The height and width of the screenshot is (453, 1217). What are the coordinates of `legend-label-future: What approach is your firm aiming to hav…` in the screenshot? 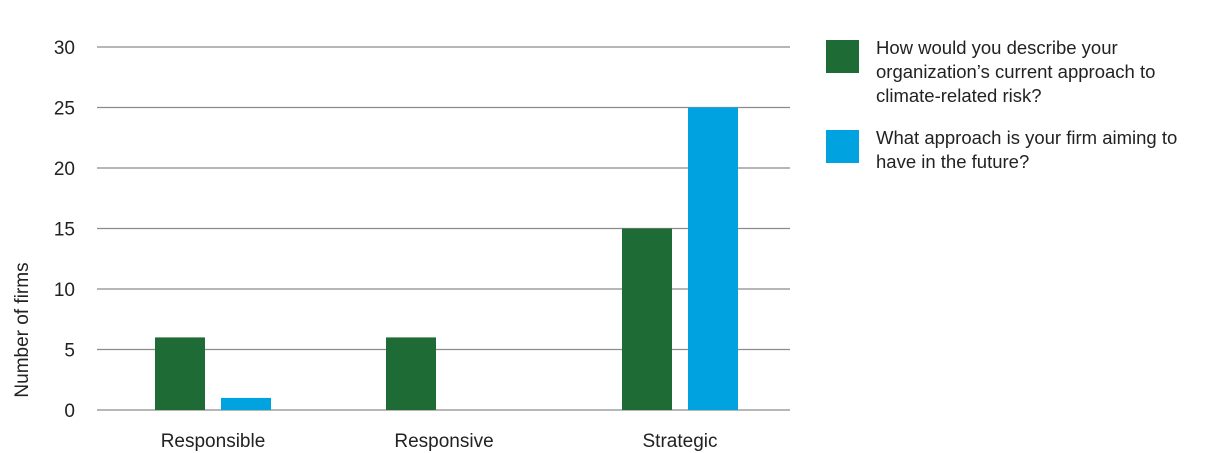 It's located at (1027, 149).